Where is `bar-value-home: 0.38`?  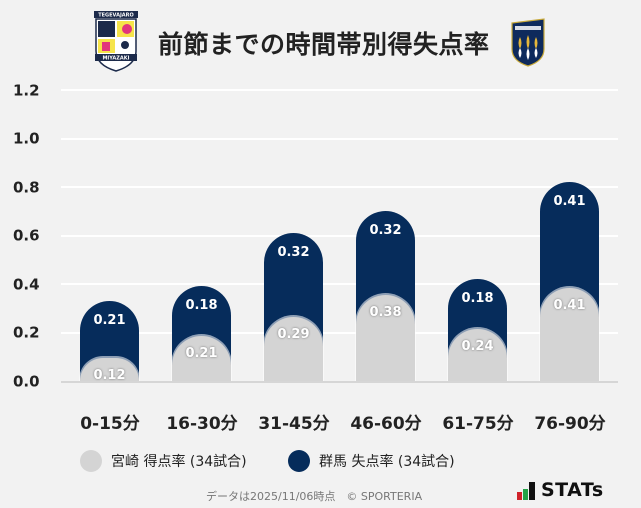 bar-value-home: 0.38 is located at coordinates (385, 312).